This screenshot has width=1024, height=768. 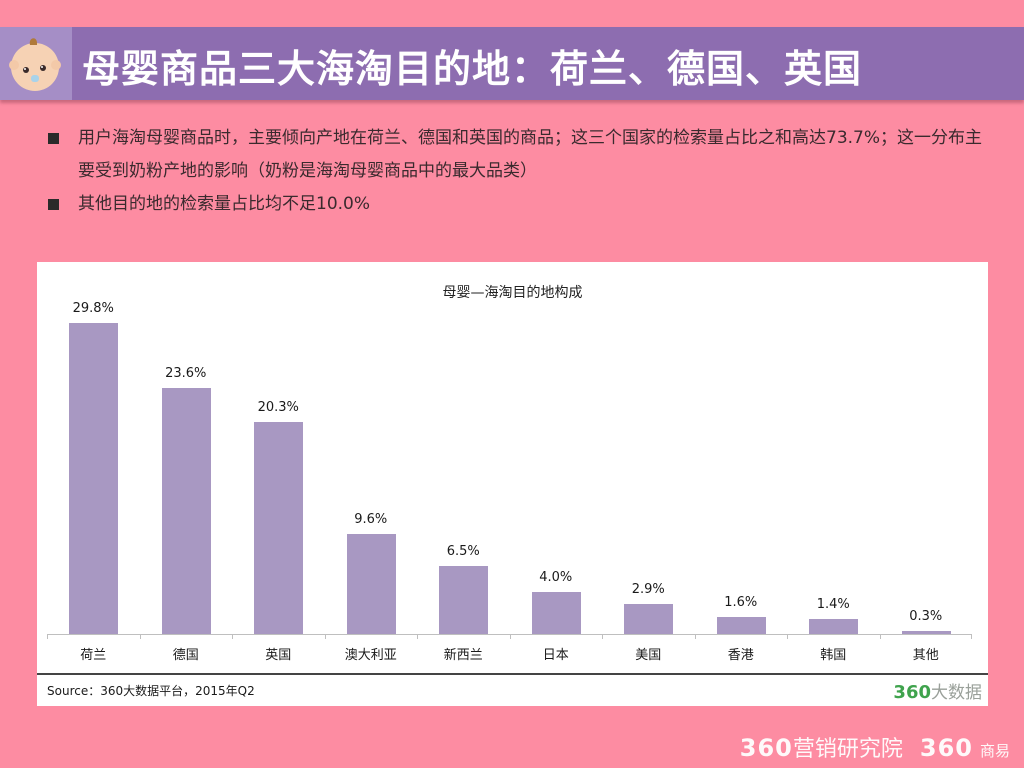 What do you see at coordinates (512, 674) in the screenshot?
I see `chart-footer-divider` at bounding box center [512, 674].